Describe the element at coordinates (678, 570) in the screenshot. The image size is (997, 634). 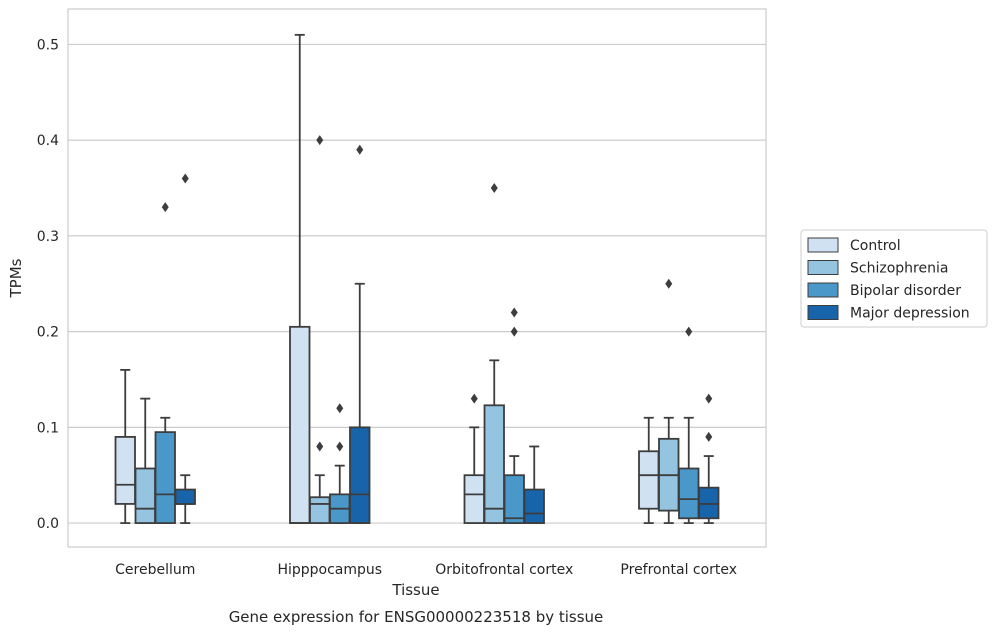
I see `x-tick-label: Prefrontal cortex` at that location.